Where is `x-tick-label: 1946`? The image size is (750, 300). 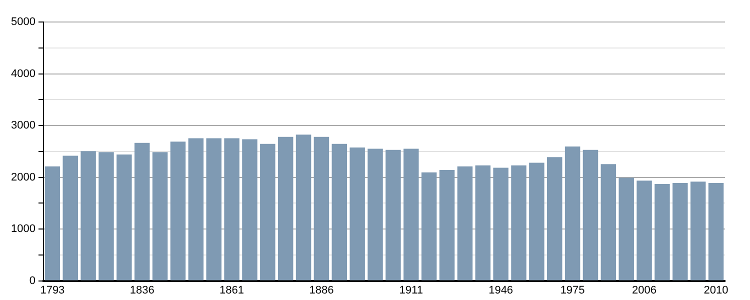 x-tick-label: 1946 is located at coordinates (501, 290).